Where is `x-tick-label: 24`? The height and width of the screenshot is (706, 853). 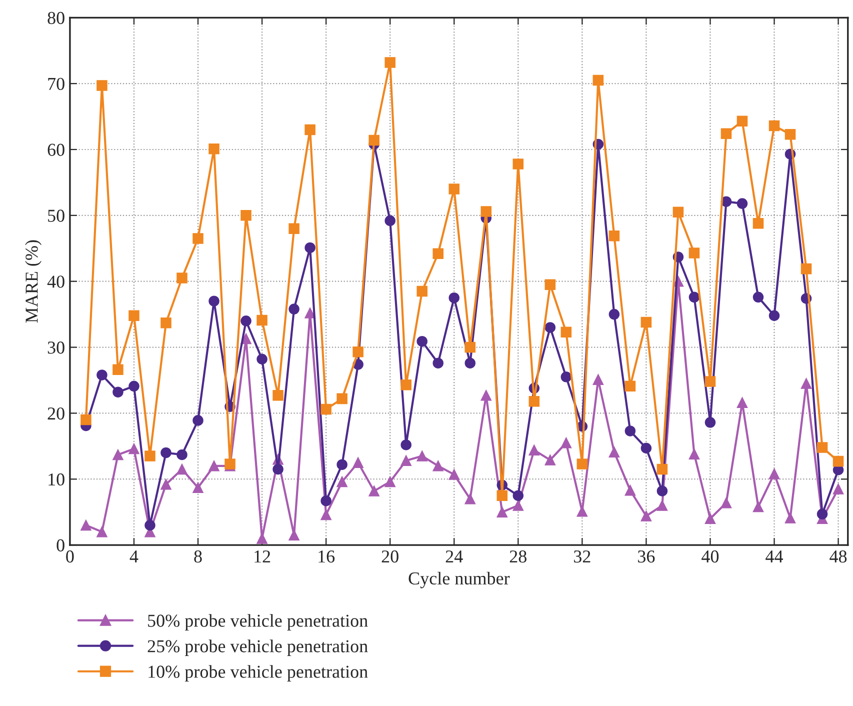
x-tick-label: 24 is located at coordinates (454, 556).